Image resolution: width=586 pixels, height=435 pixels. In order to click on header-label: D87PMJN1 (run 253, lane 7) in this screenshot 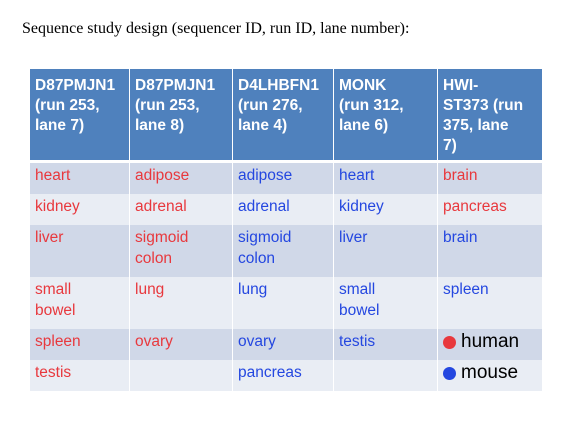, I will do `click(75, 105)`.